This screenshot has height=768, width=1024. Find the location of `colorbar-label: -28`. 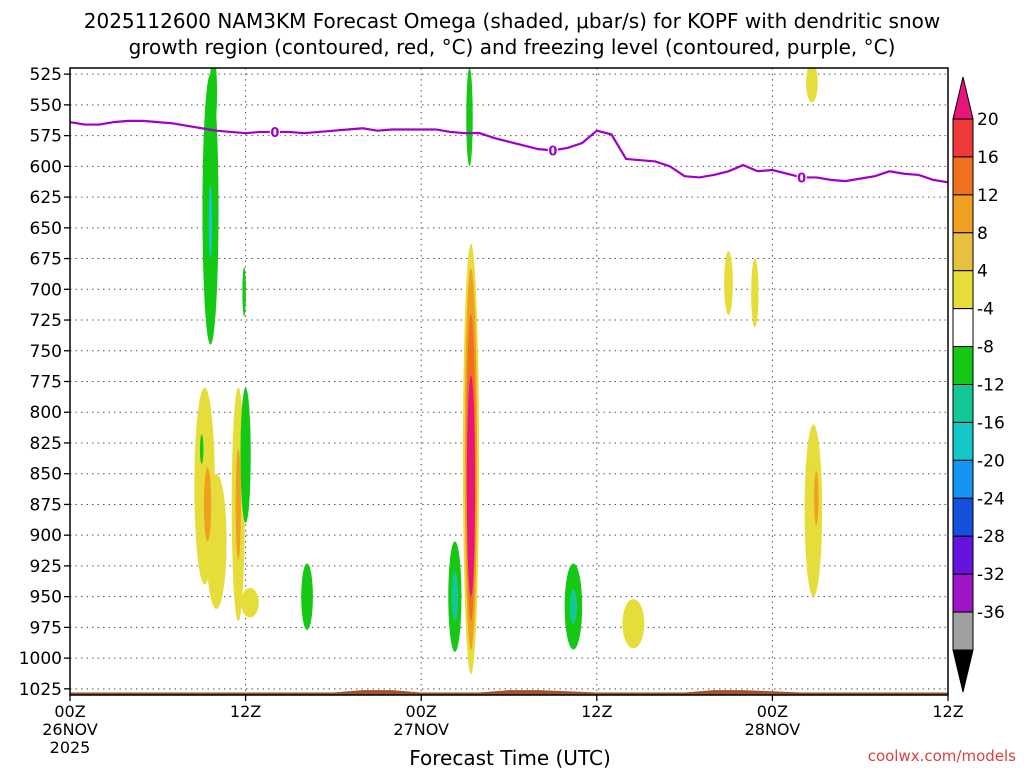

colorbar-label: -28 is located at coordinates (991, 537).